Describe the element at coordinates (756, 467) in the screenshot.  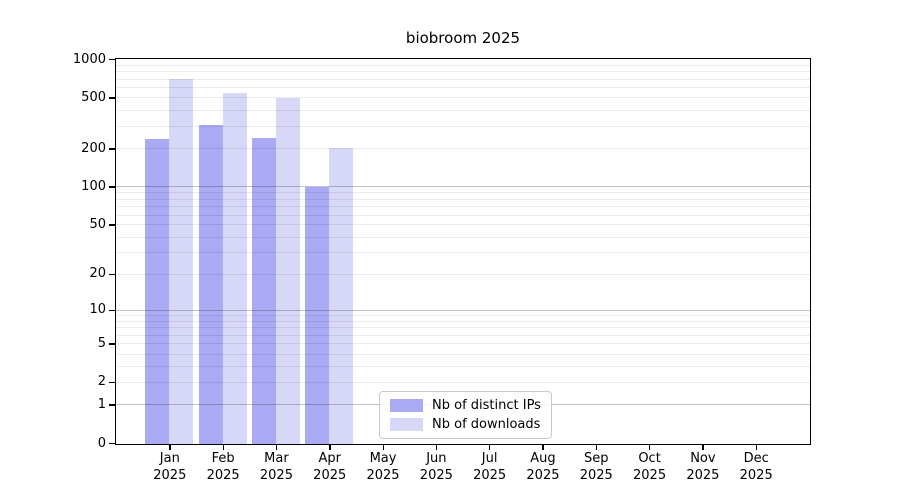
I see `x-tick-label: Dec 2025` at that location.